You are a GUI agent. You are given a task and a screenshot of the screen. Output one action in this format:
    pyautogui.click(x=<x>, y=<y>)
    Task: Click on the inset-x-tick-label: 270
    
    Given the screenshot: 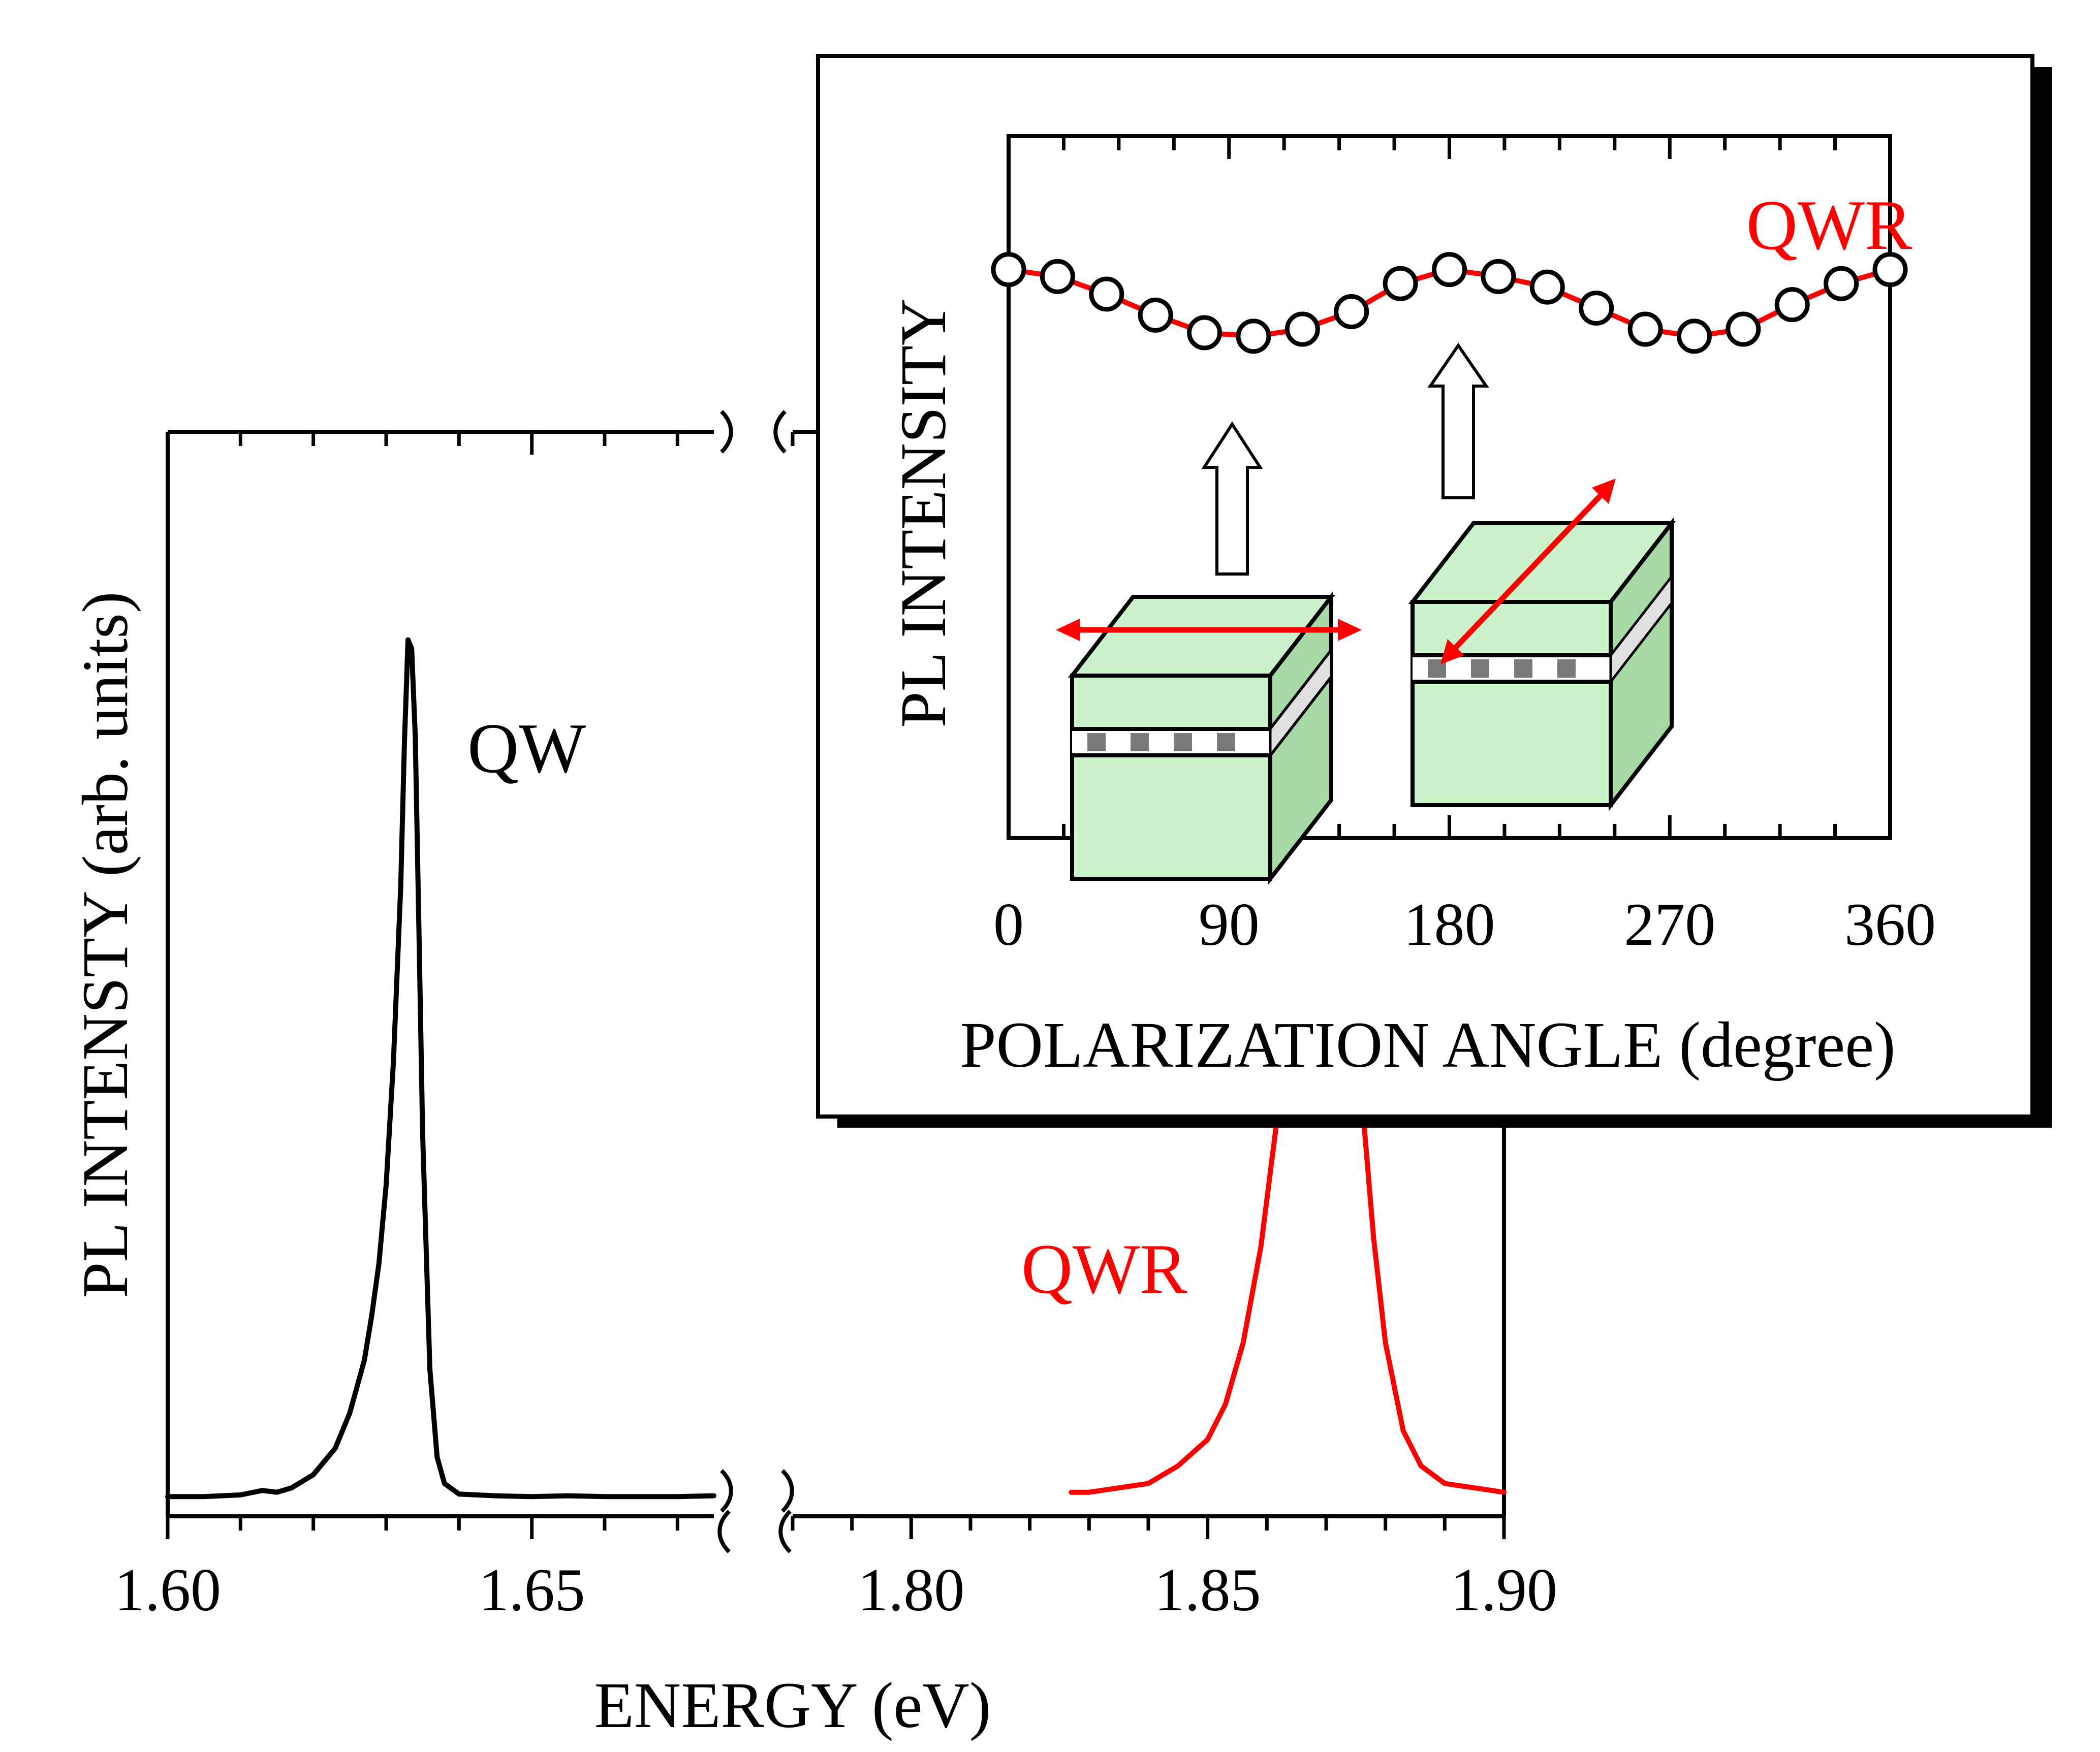 What is the action you would take?
    pyautogui.click(x=1669, y=924)
    